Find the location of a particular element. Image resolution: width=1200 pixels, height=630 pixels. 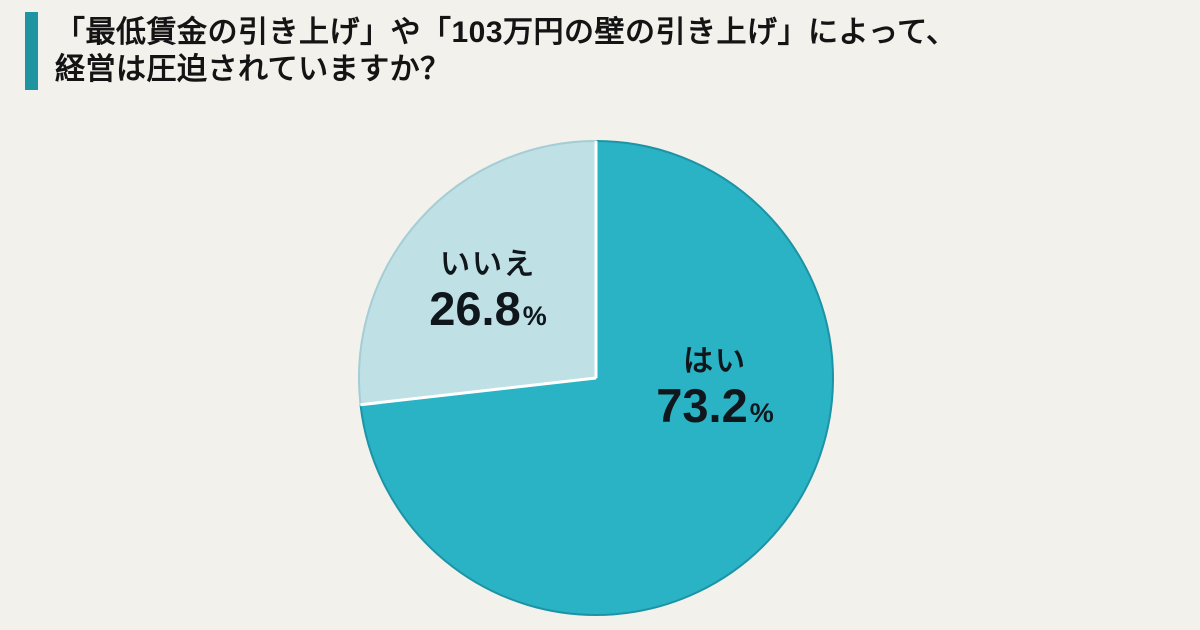

chart-title-line-1: 「最低賃金の引き上げ」や「103万円の壁の引き上げ」によって、 is located at coordinates (506, 32).